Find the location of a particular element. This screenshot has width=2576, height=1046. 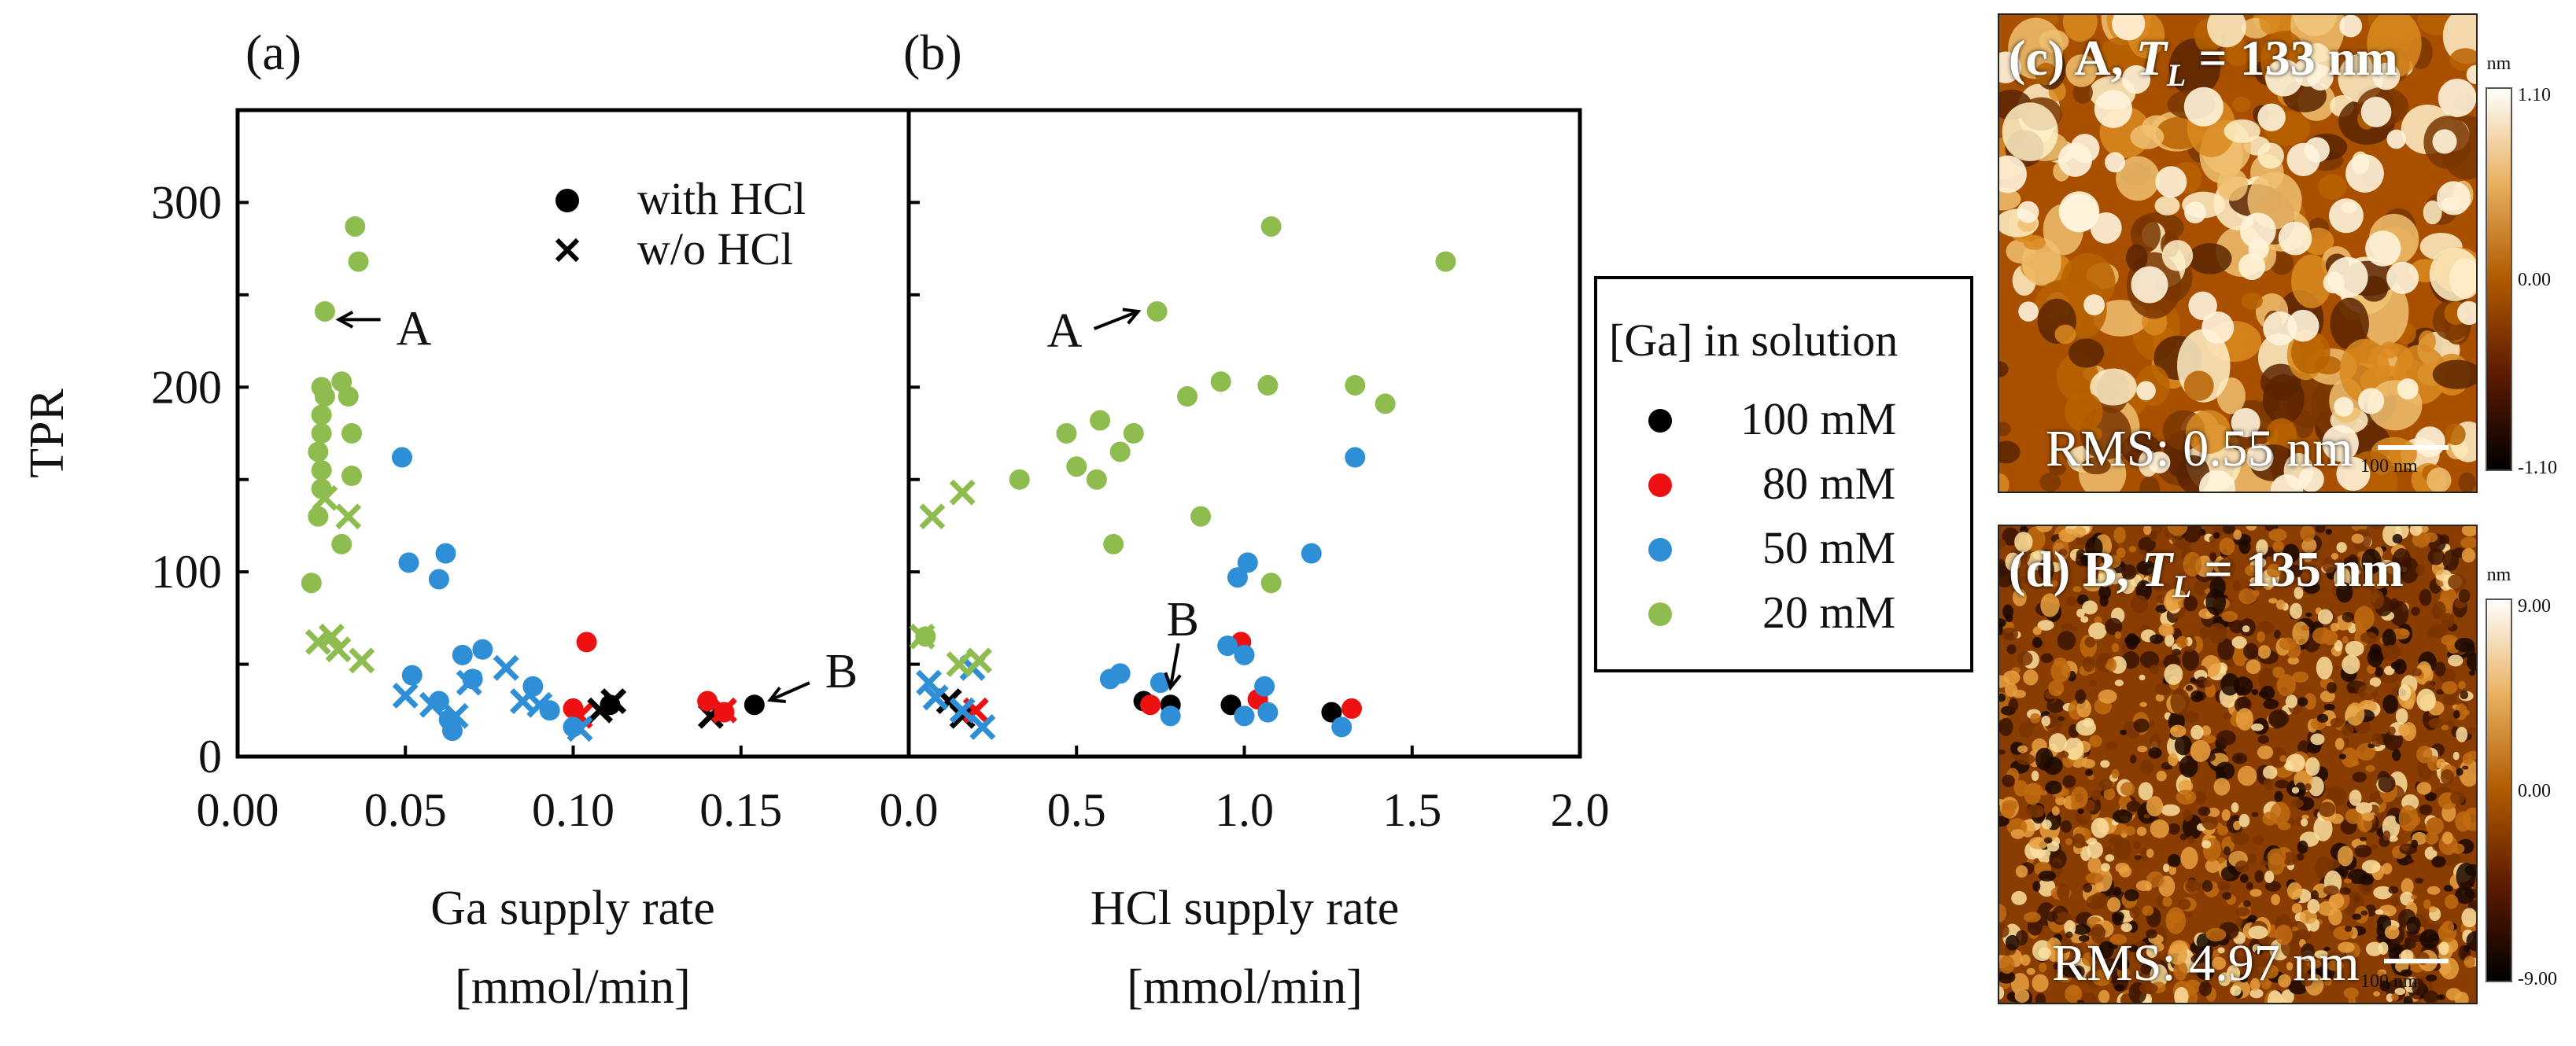

panel-a-xtick-label-1: 0.05 is located at coordinates (406, 810).